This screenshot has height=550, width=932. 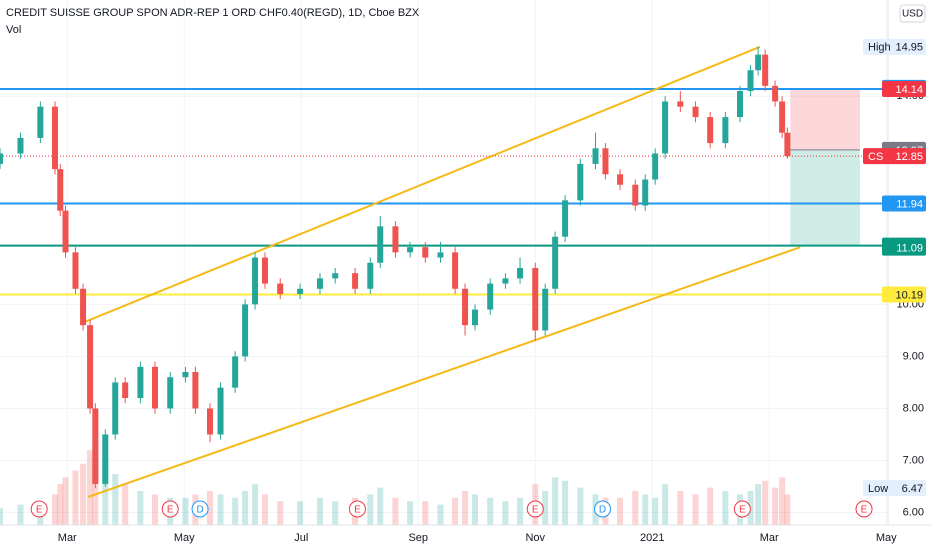 I want to click on y-tick-label: 8.00, so click(x=913, y=408).